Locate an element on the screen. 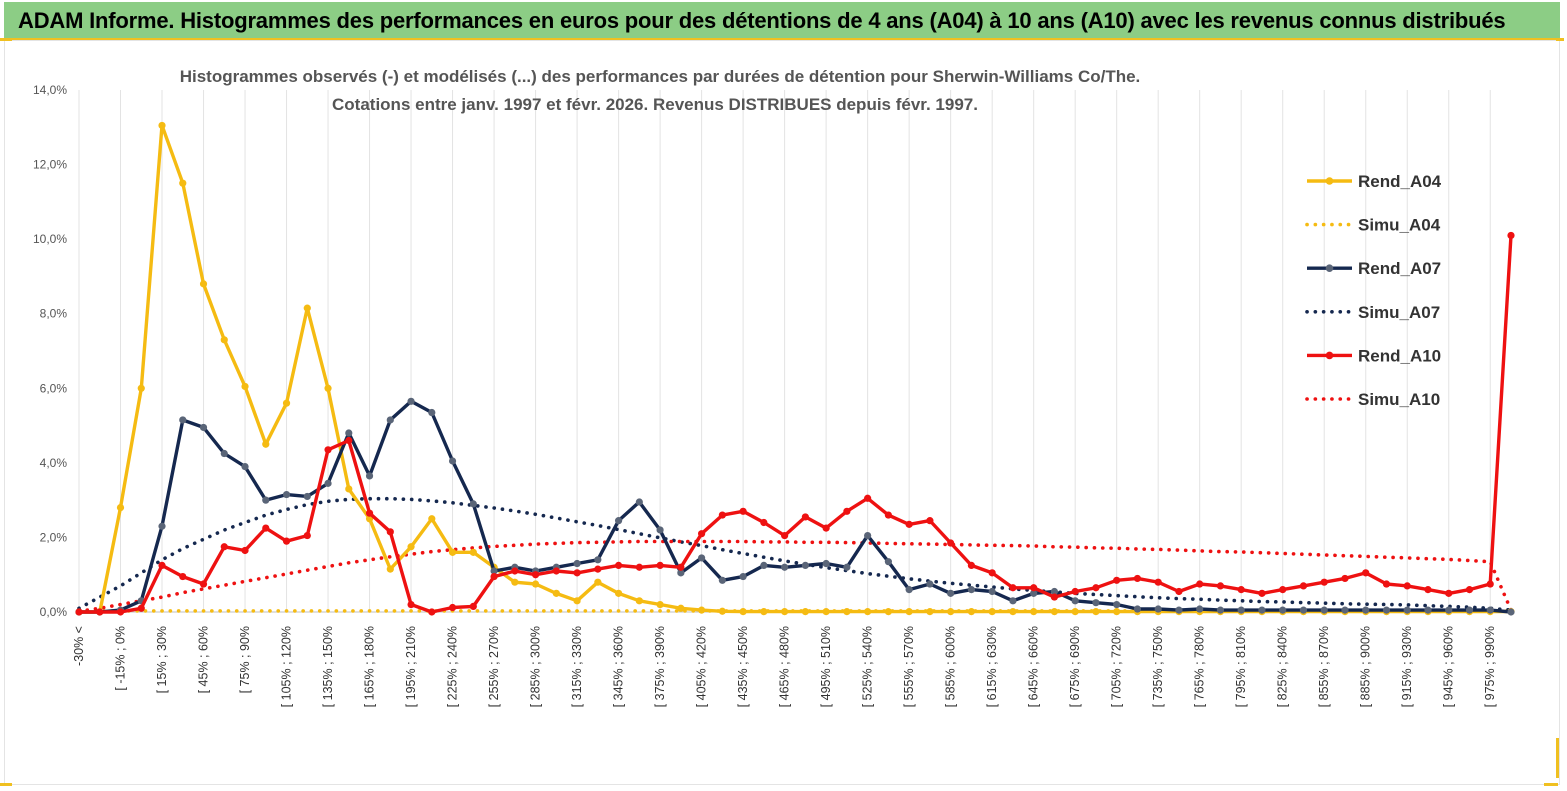 This screenshot has height=791, width=1567. legend-entry: Rend_A07 is located at coordinates (1374, 268).